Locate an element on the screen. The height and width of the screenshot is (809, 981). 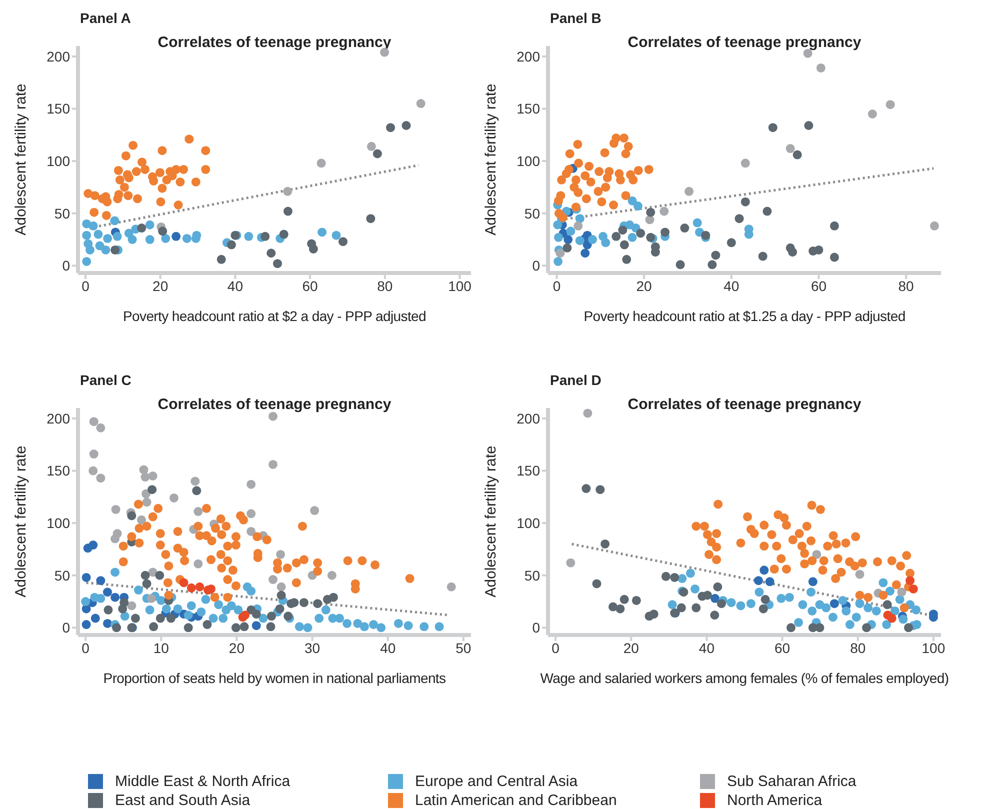
x-tick-label: 40 is located at coordinates (732, 286).